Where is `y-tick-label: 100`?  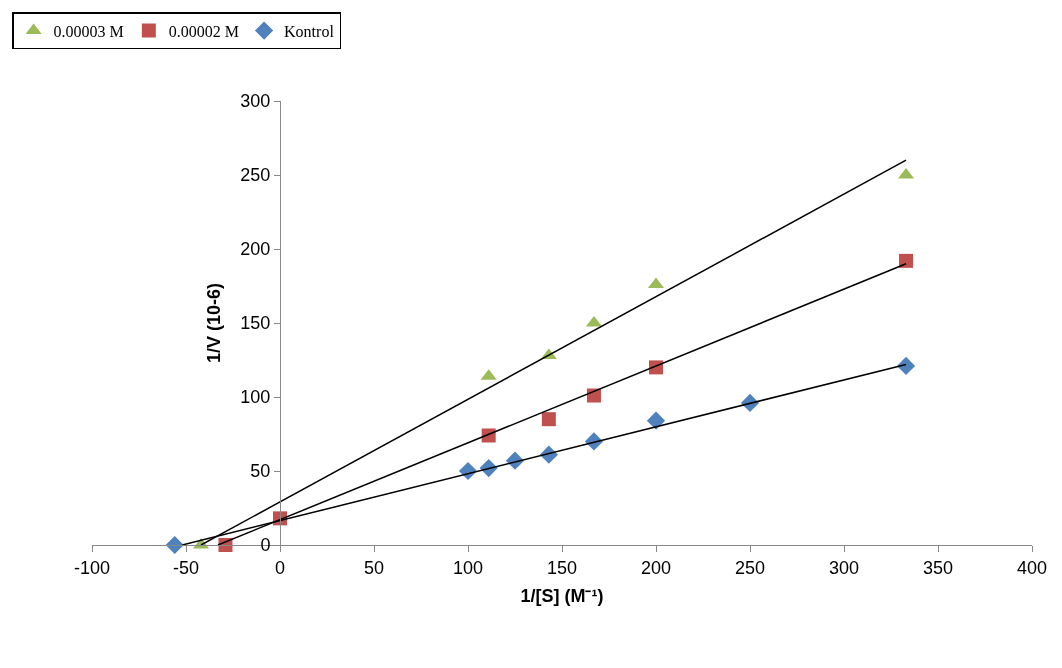
y-tick-label: 100 is located at coordinates (255, 397).